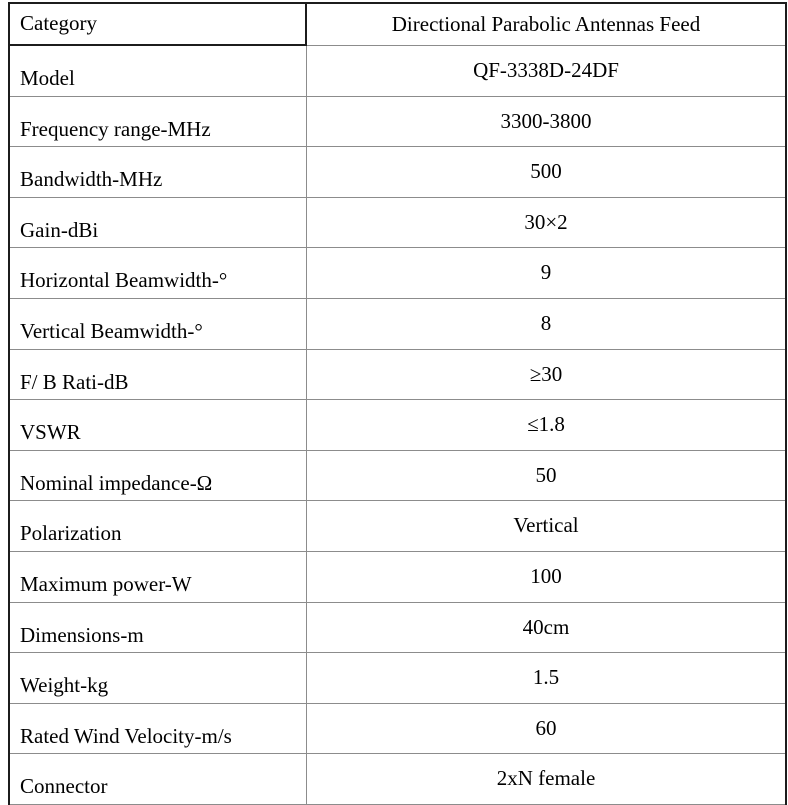 Image resolution: width=788 pixels, height=805 pixels. I want to click on table-row: Polarization Vertical, so click(397, 526).